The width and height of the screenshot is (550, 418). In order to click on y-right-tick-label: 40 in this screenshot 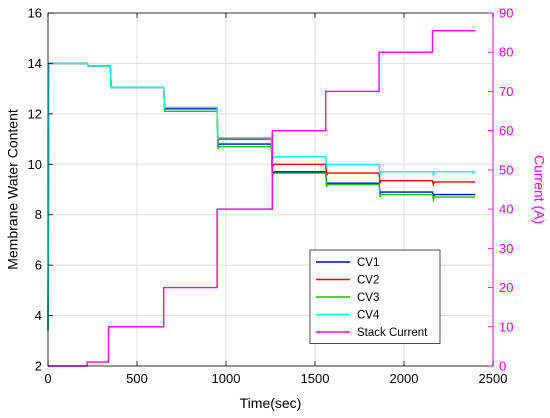, I will do `click(506, 209)`.